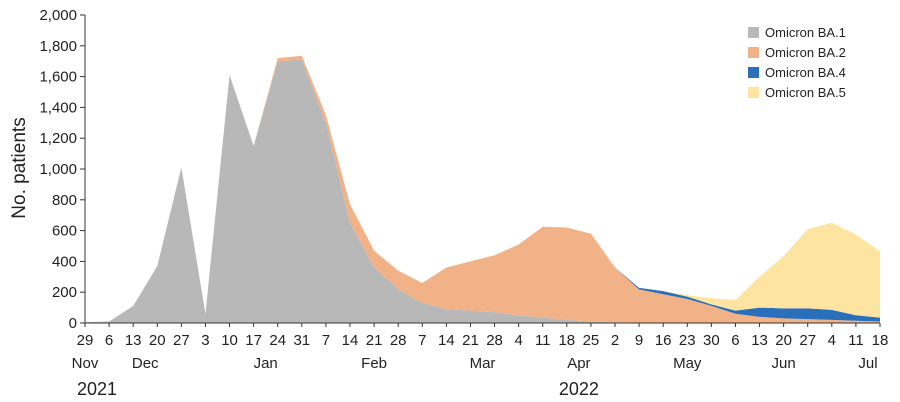  Describe the element at coordinates (85, 363) in the screenshot. I see `month-label: Nov` at that location.